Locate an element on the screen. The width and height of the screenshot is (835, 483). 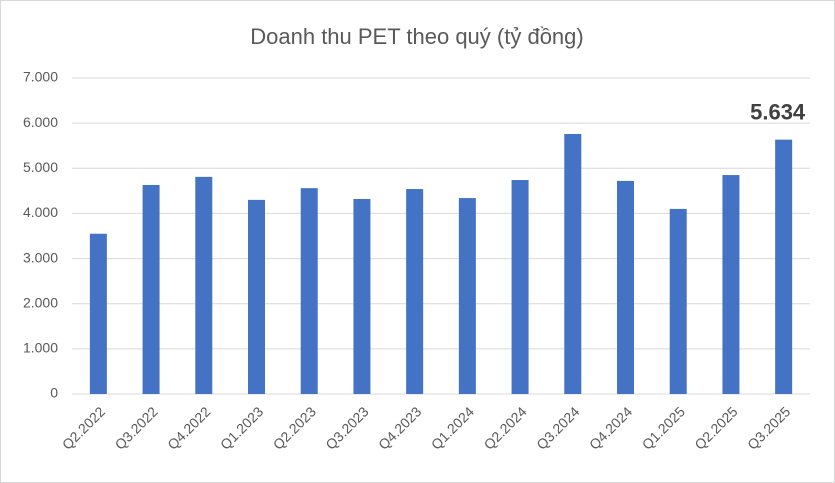
y-tick-label: 0 is located at coordinates (54, 393).